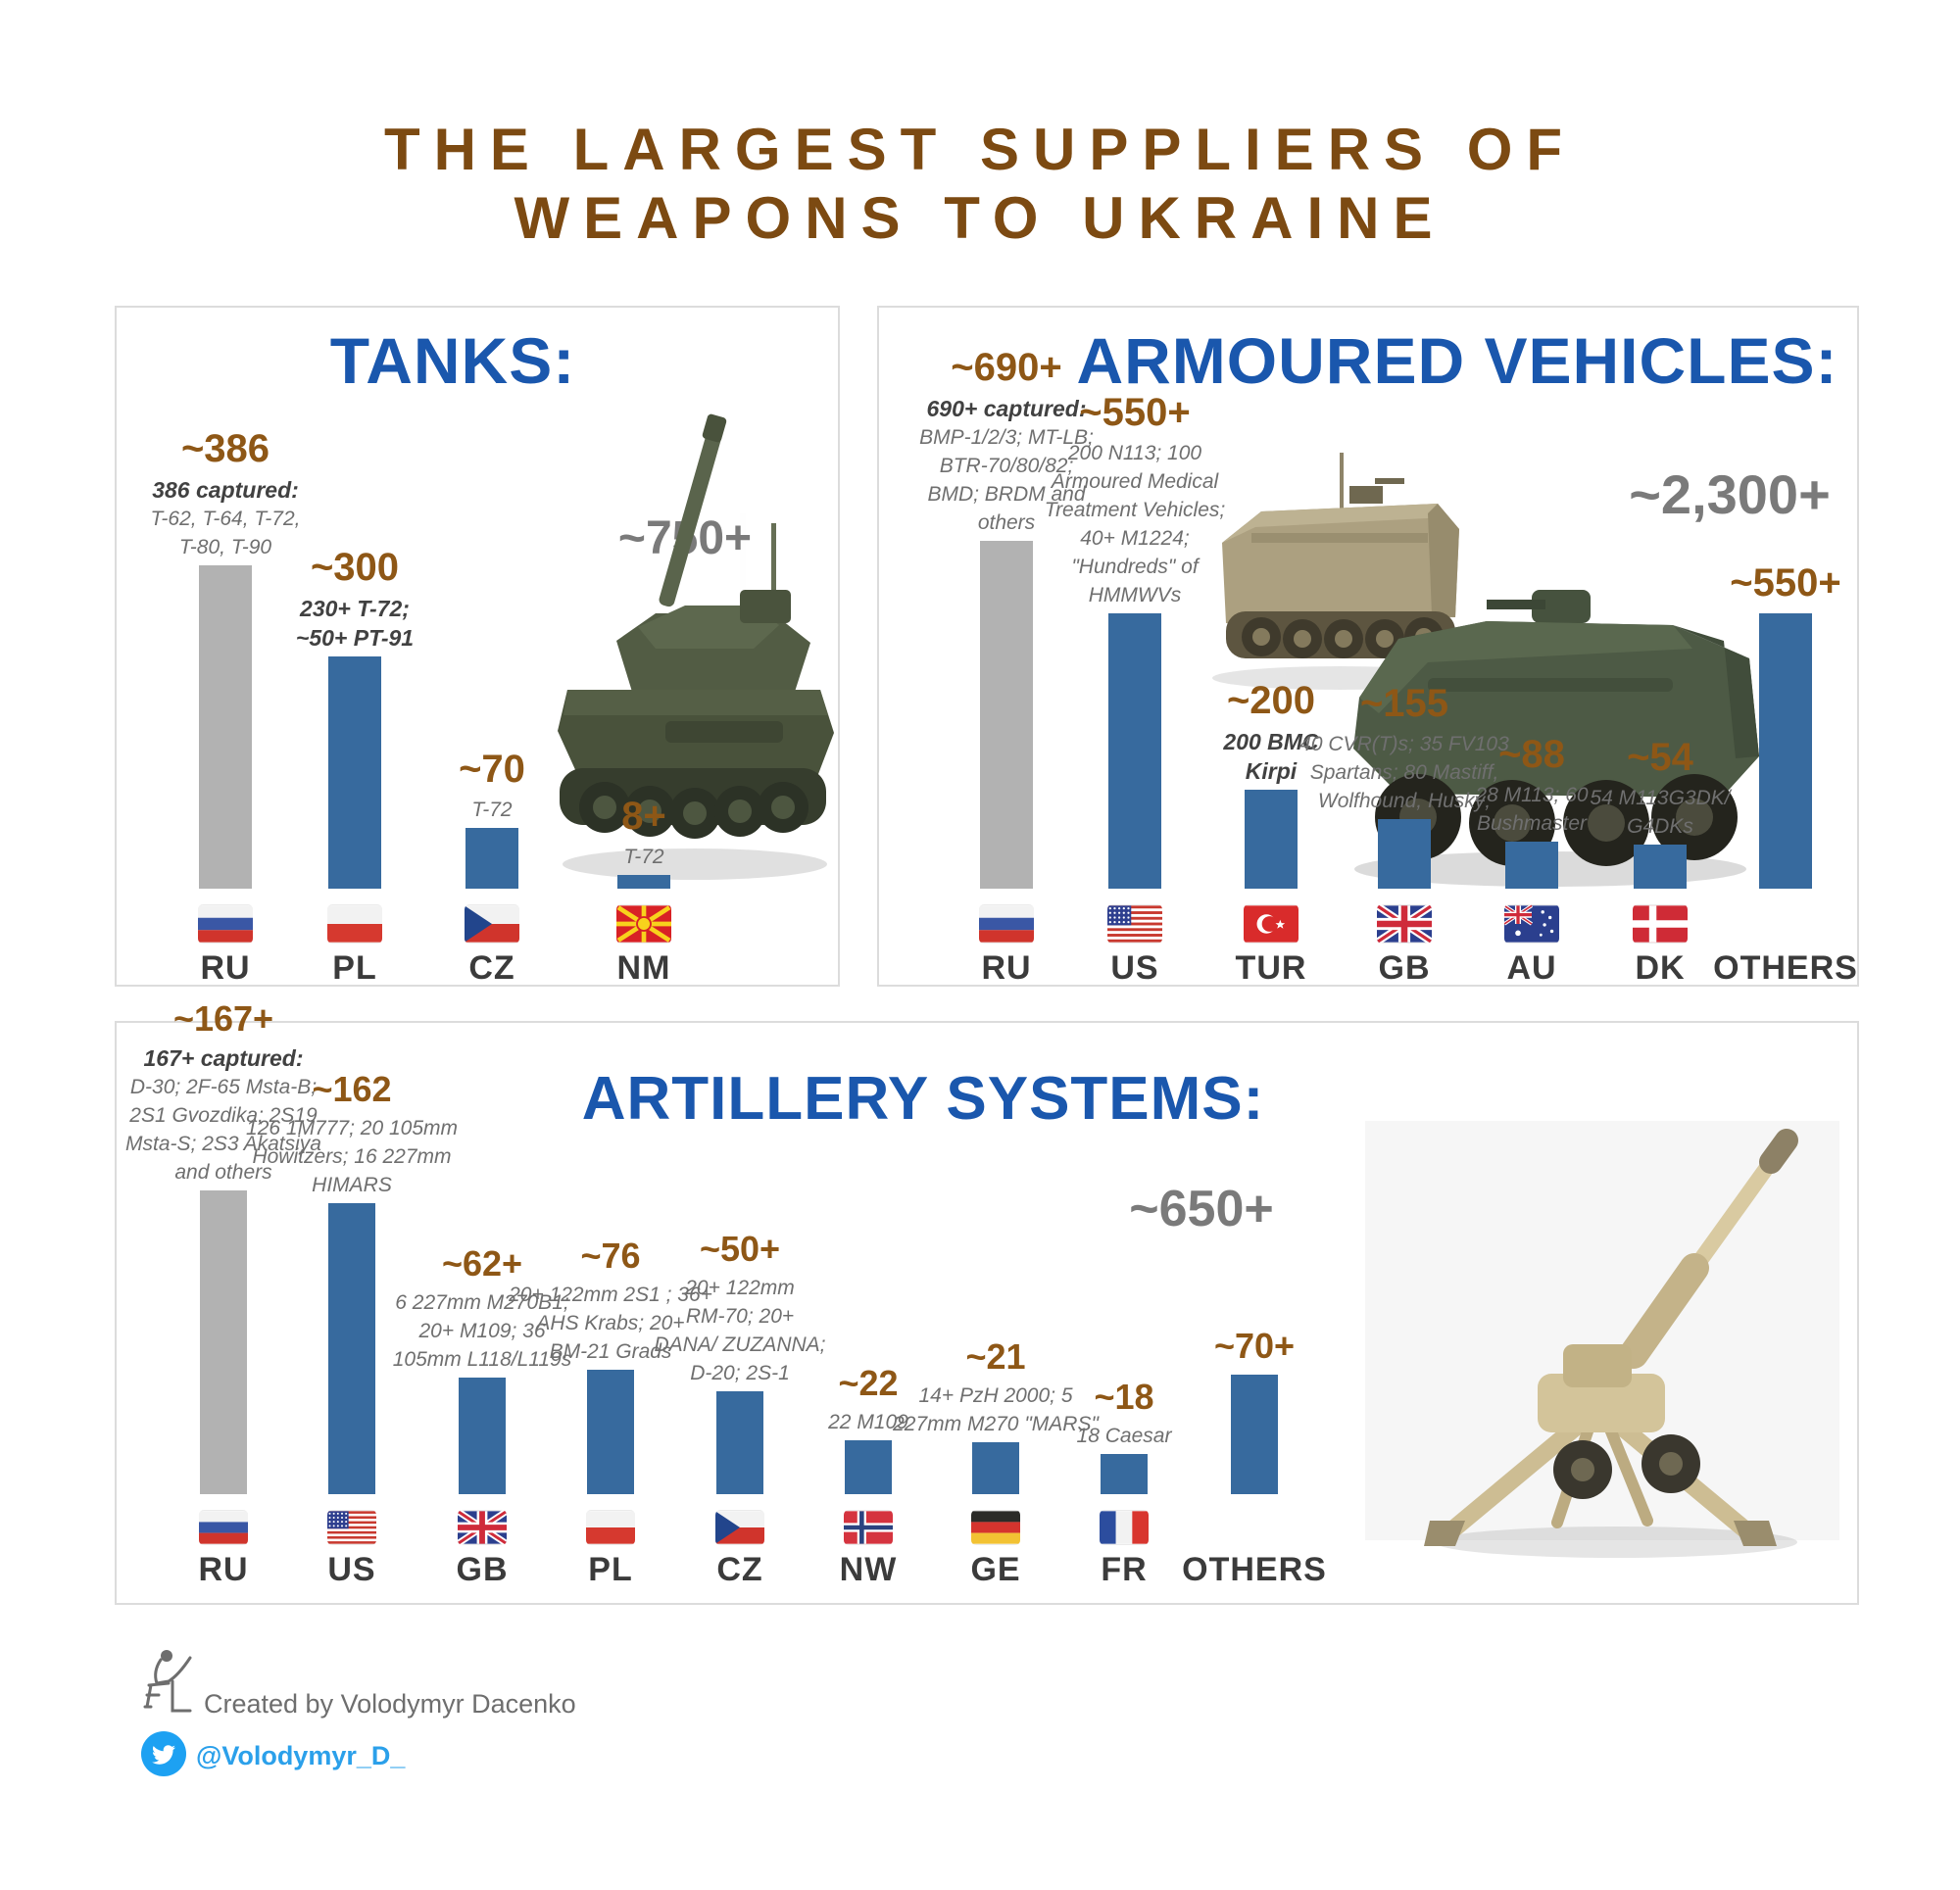 The image size is (1960, 1890). I want to click on country-label-gb: GB, so click(1404, 968).